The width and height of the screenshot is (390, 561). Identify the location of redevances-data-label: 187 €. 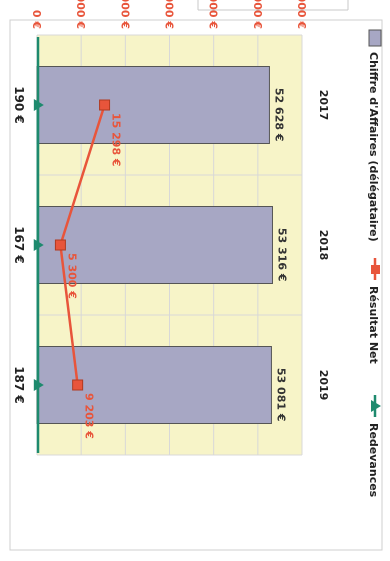
(19, 385).